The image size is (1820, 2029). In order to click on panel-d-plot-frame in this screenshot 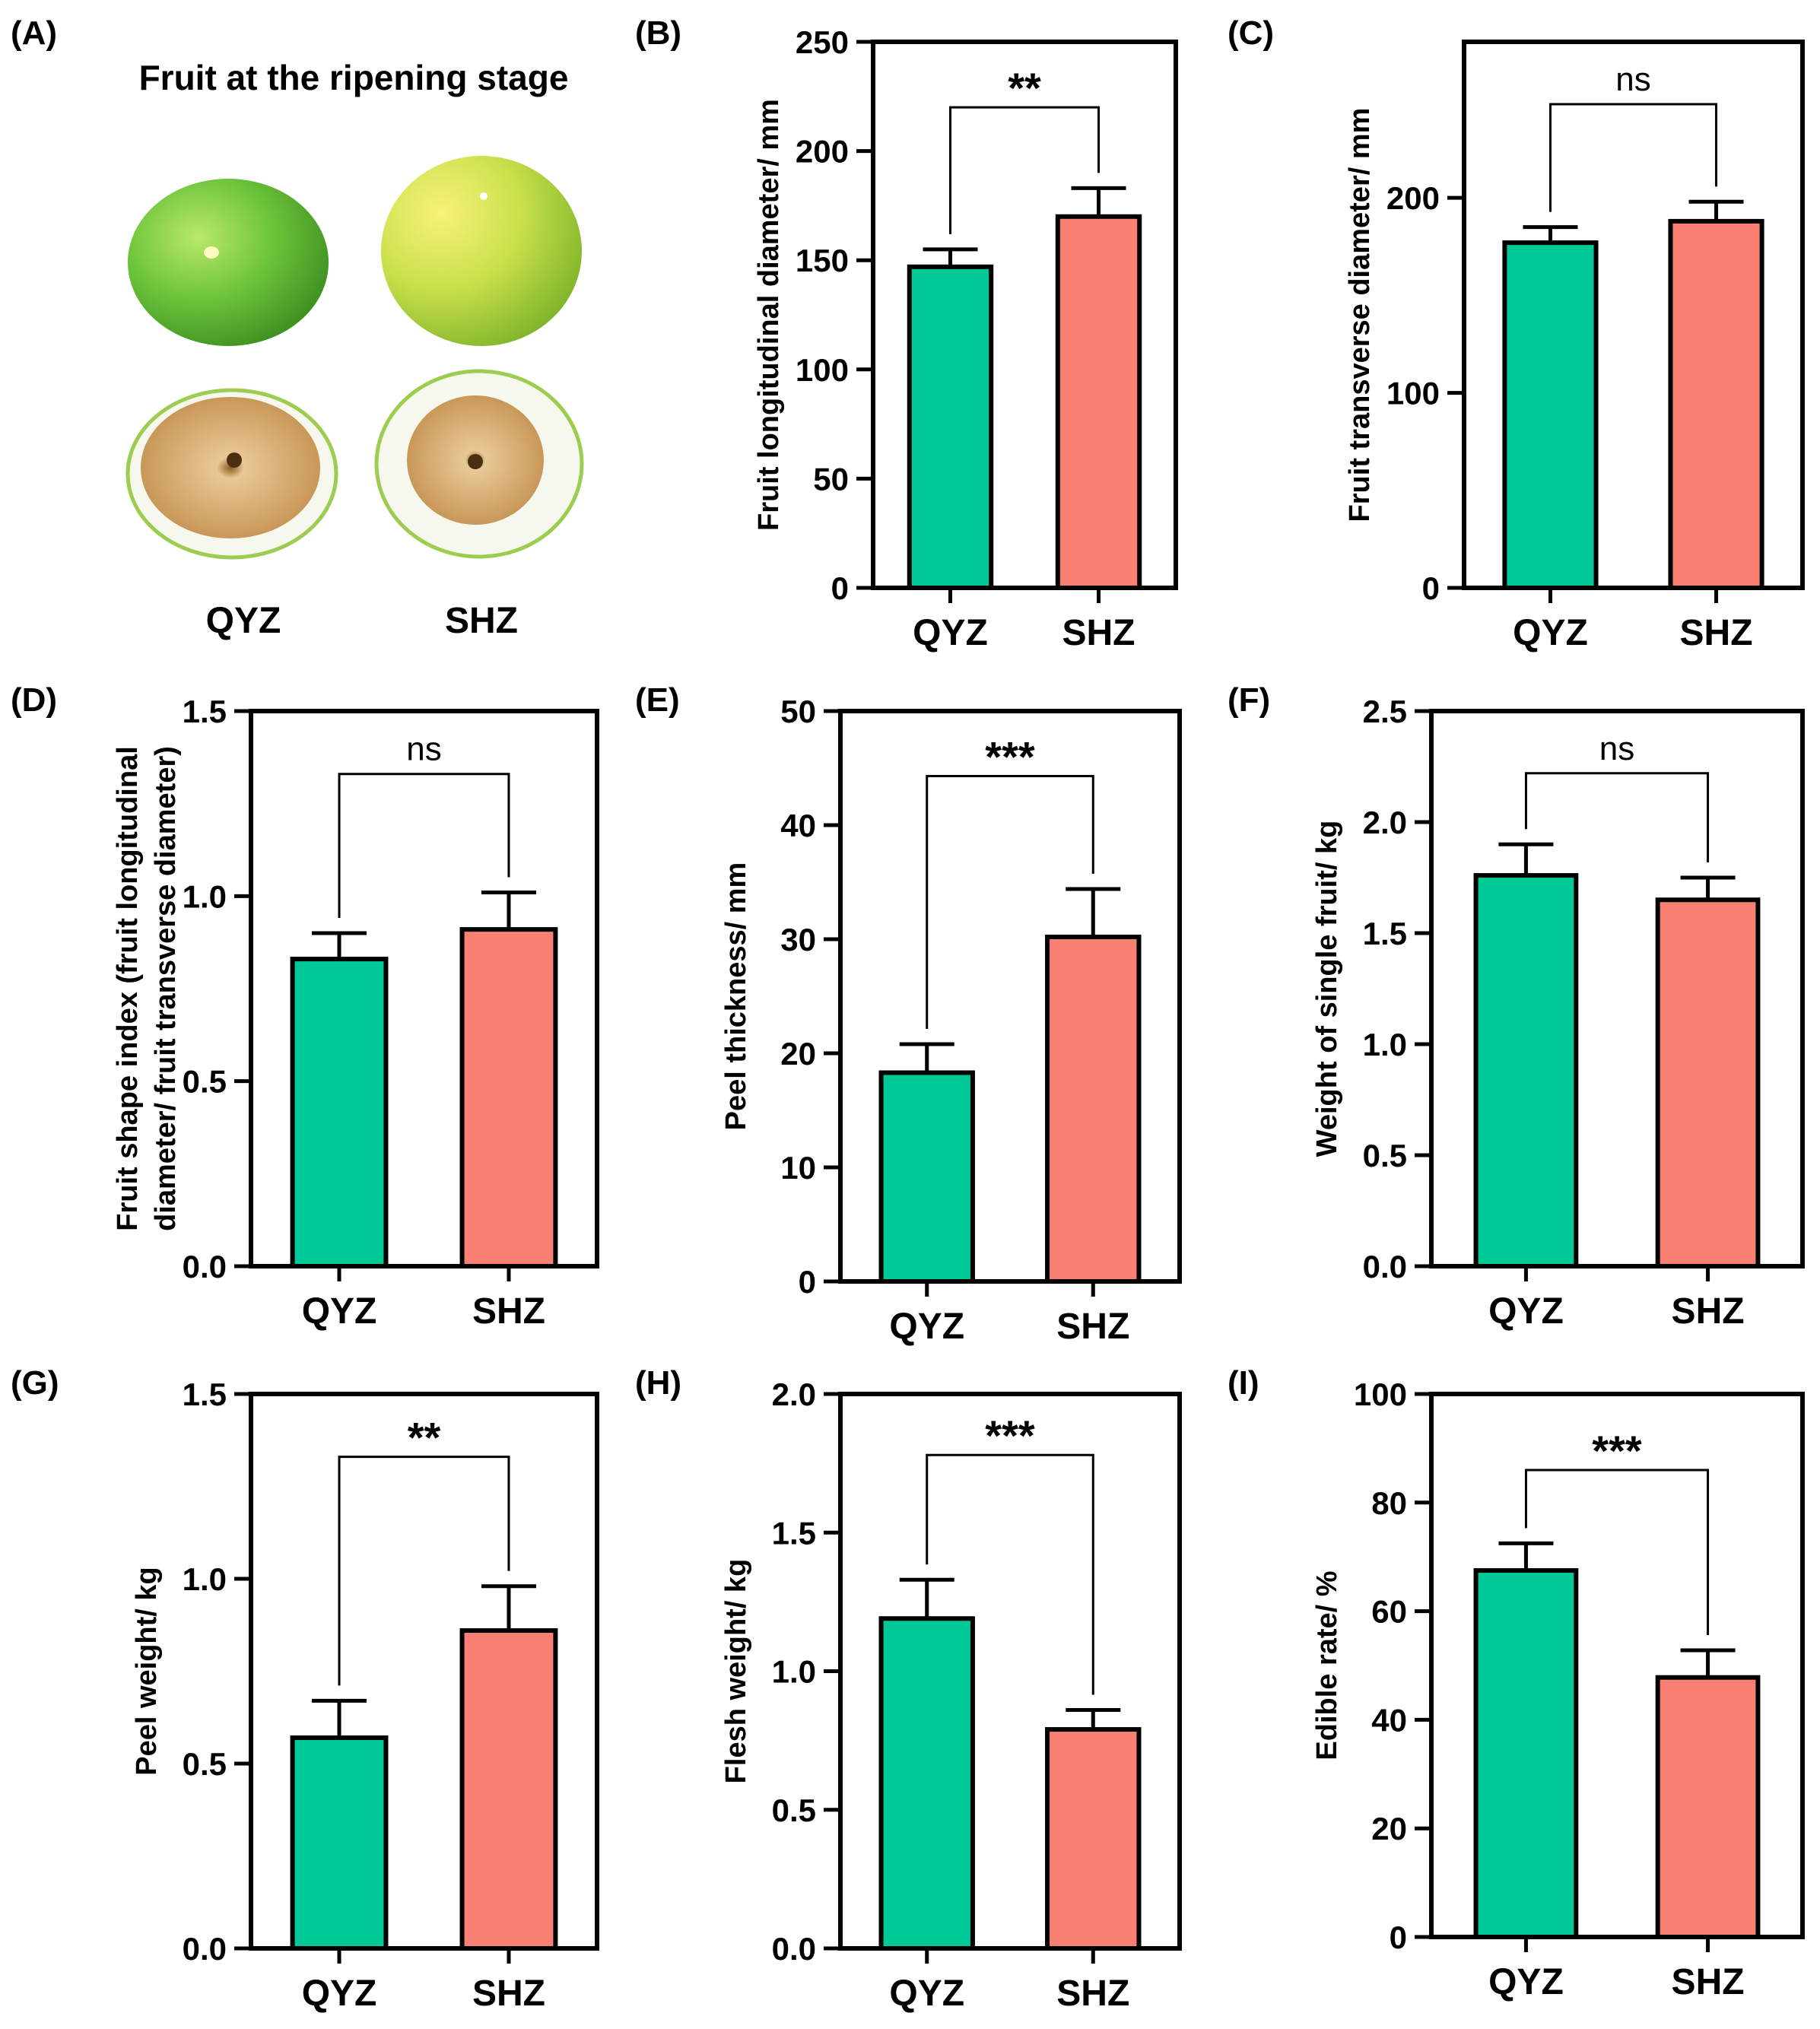, I will do `click(424, 989)`.